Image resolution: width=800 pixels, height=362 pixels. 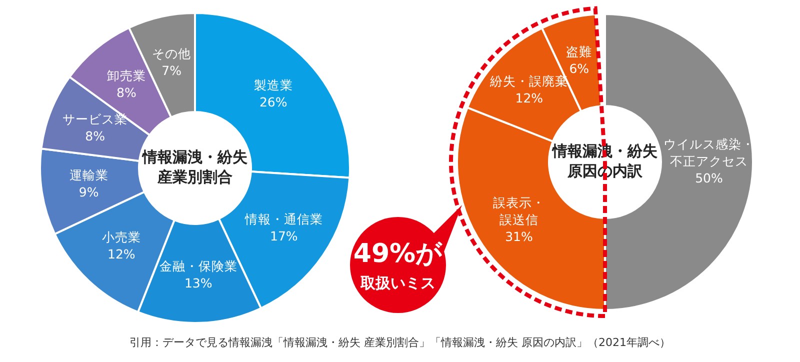 What do you see at coordinates (283, 218) in the screenshot?
I see `slice-label: 情報・通信業` at bounding box center [283, 218].